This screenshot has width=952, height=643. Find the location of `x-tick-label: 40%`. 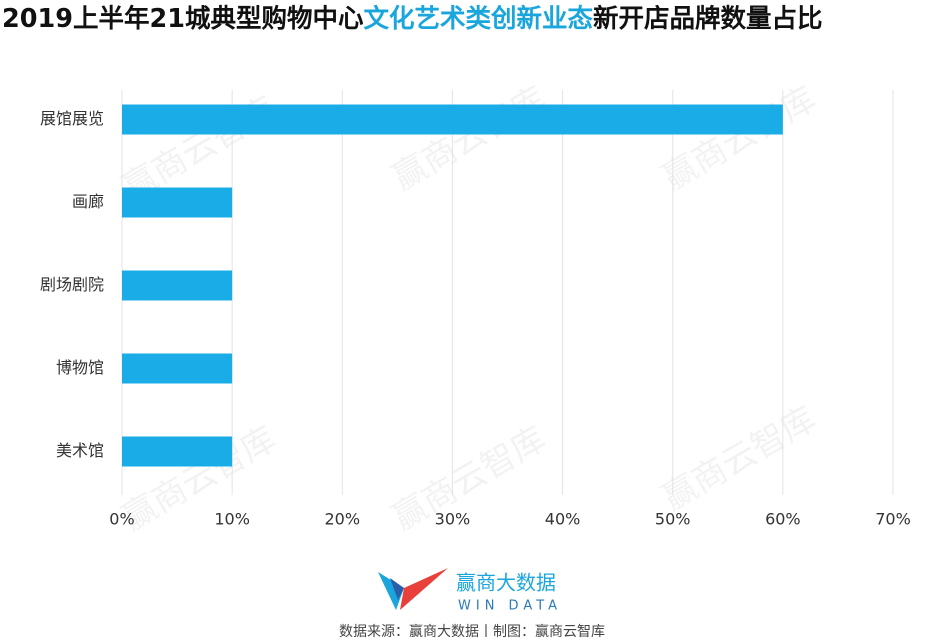

x-tick-label: 40% is located at coordinates (563, 519).